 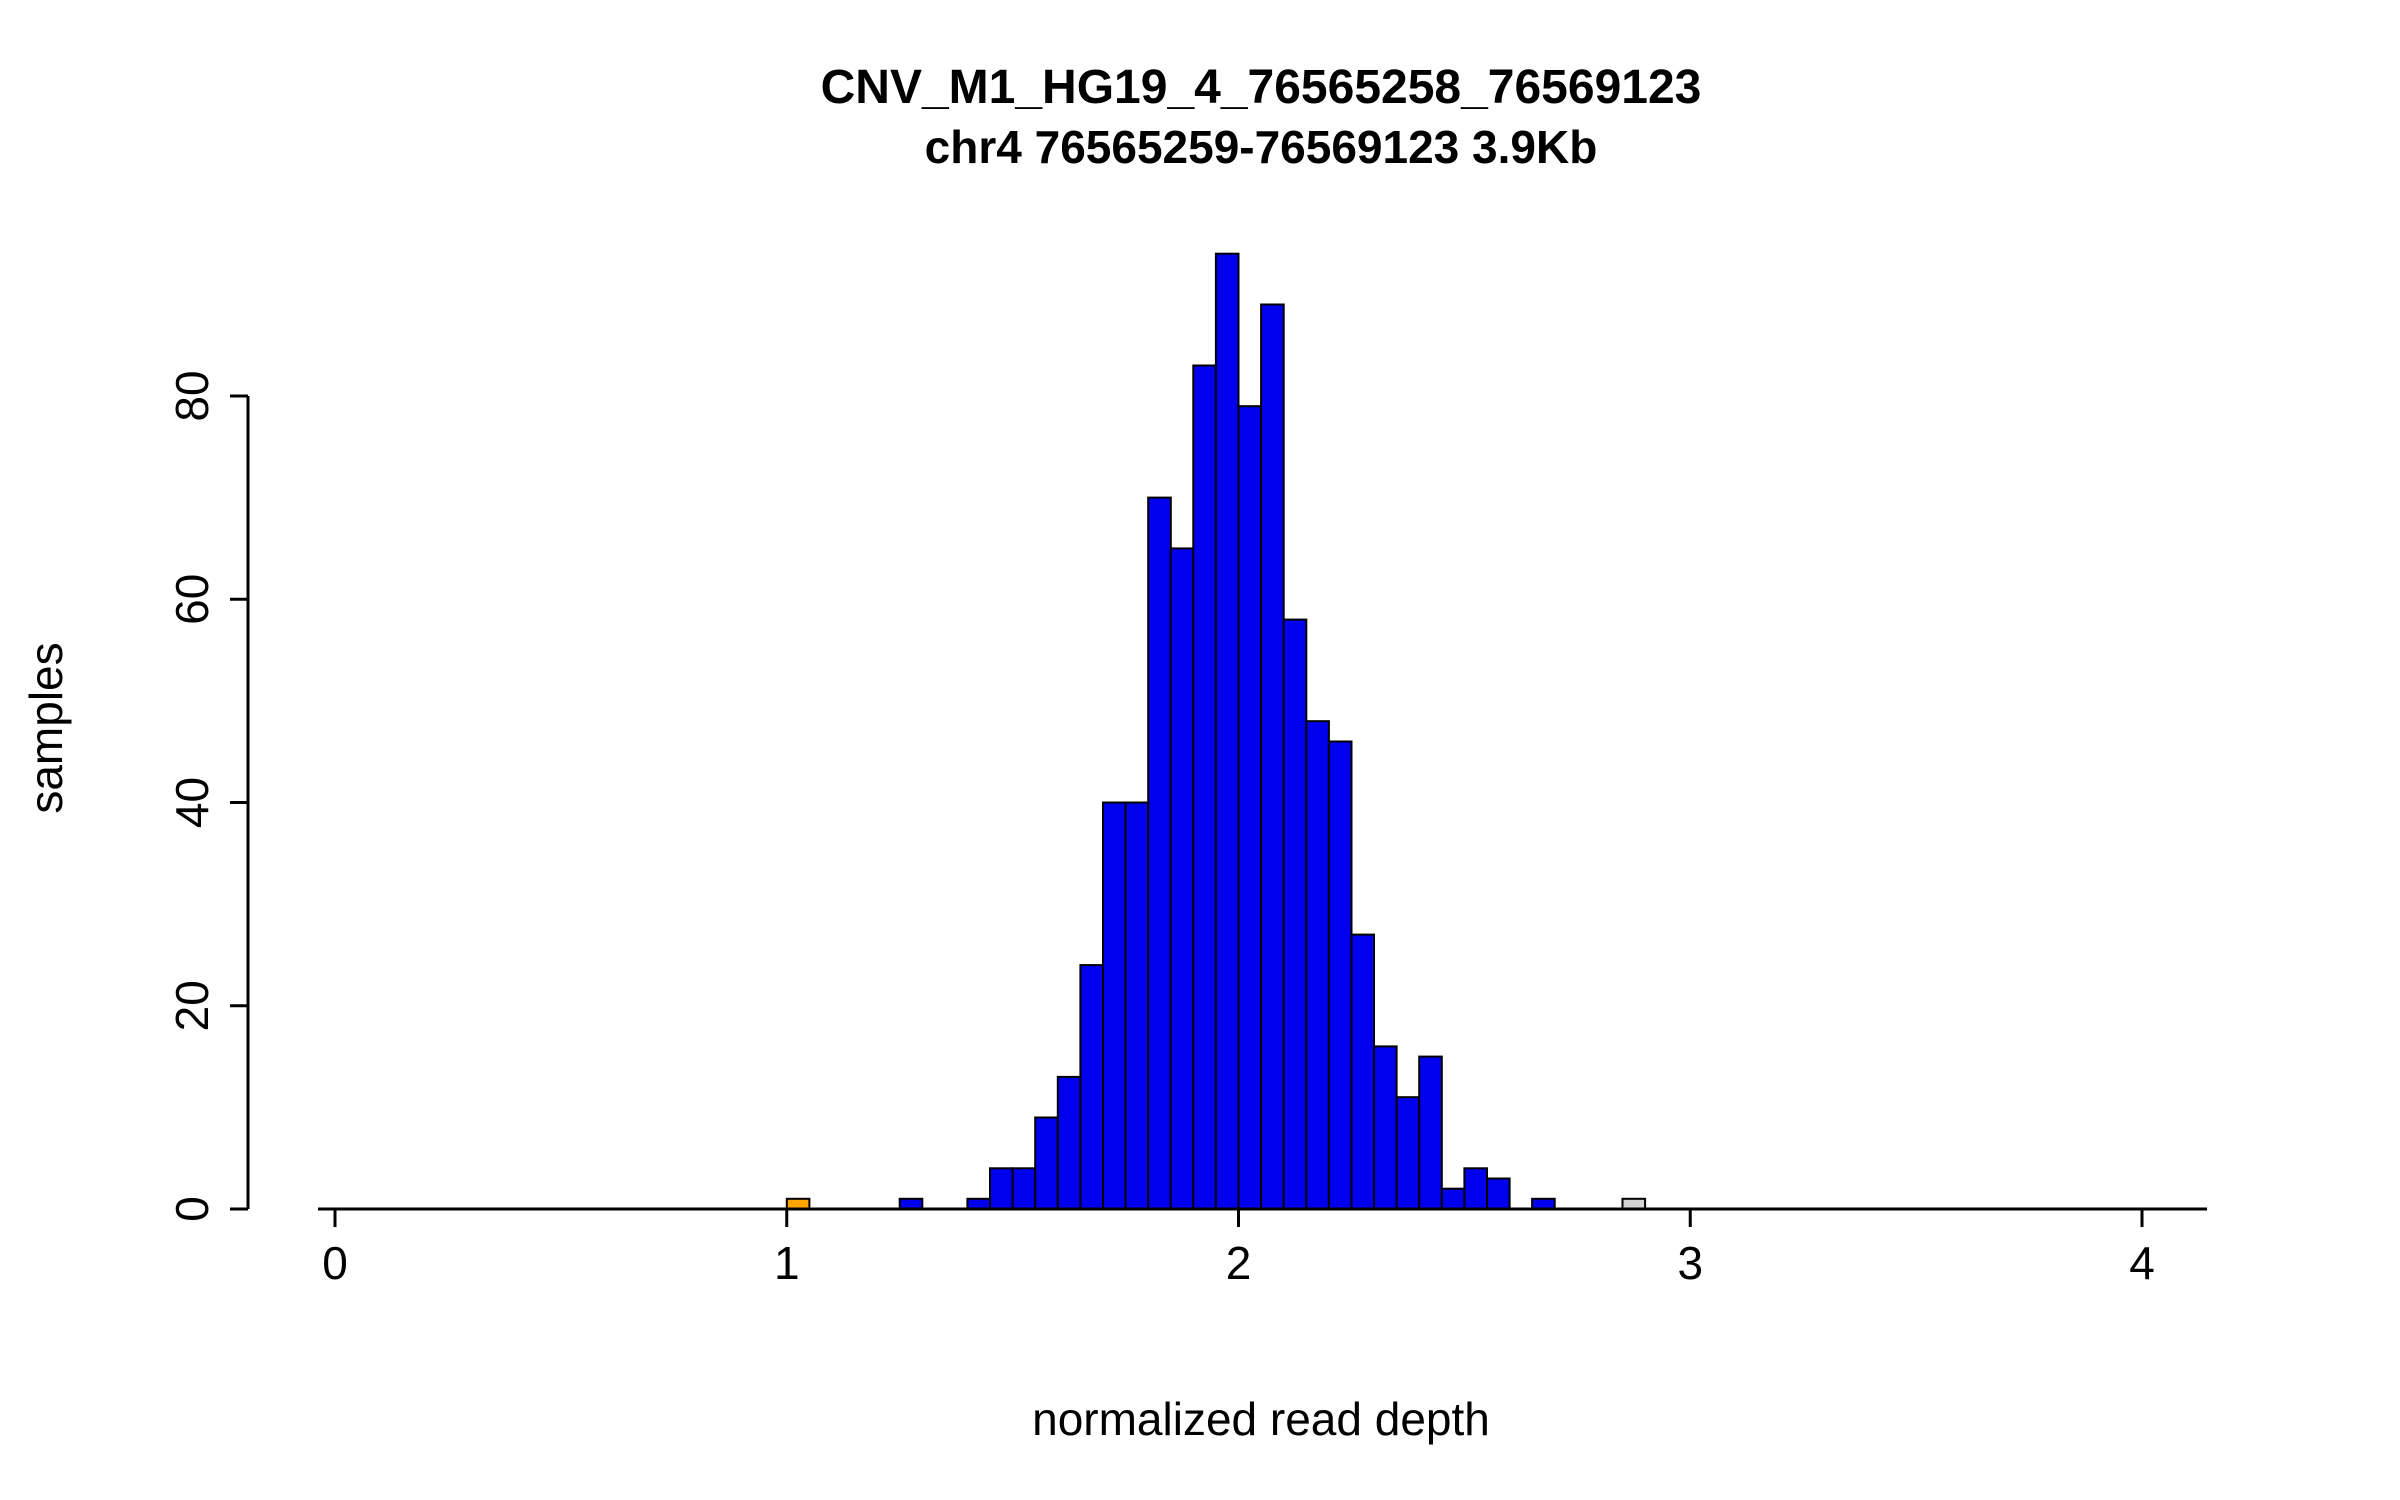 I want to click on x-axis-label: normalized read depth, so click(x=1261, y=1419).